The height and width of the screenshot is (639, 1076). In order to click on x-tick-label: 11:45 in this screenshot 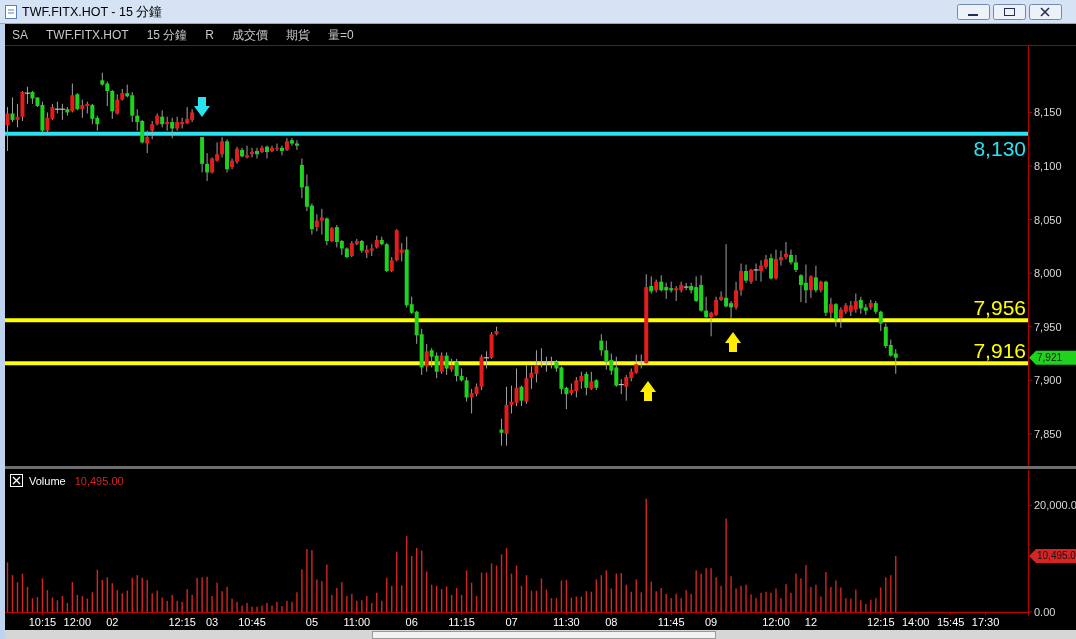, I will do `click(671, 622)`.